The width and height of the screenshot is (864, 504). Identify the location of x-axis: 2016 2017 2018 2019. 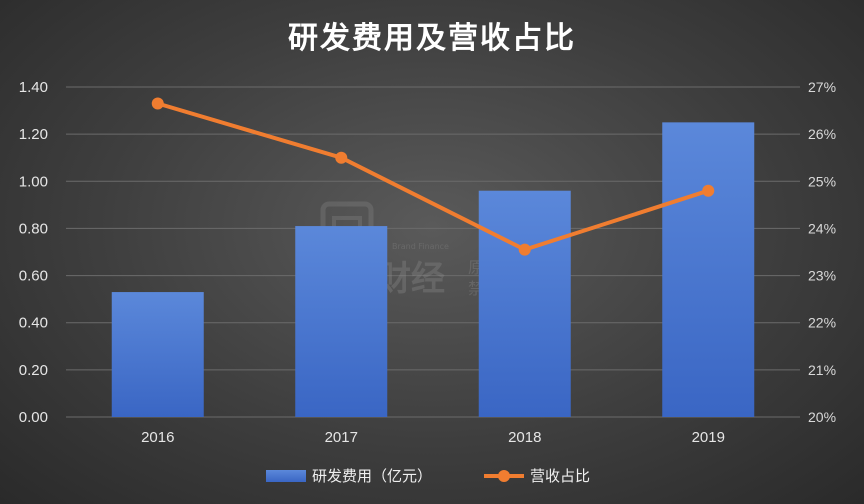
(433, 437).